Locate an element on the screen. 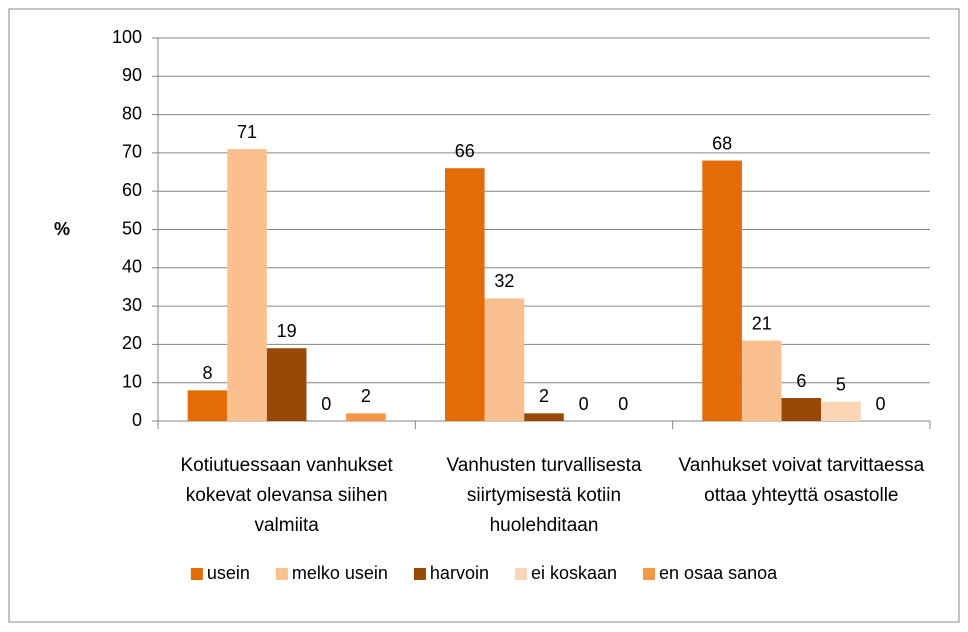 This screenshot has width=968, height=632. data-label: 66 is located at coordinates (465, 151).